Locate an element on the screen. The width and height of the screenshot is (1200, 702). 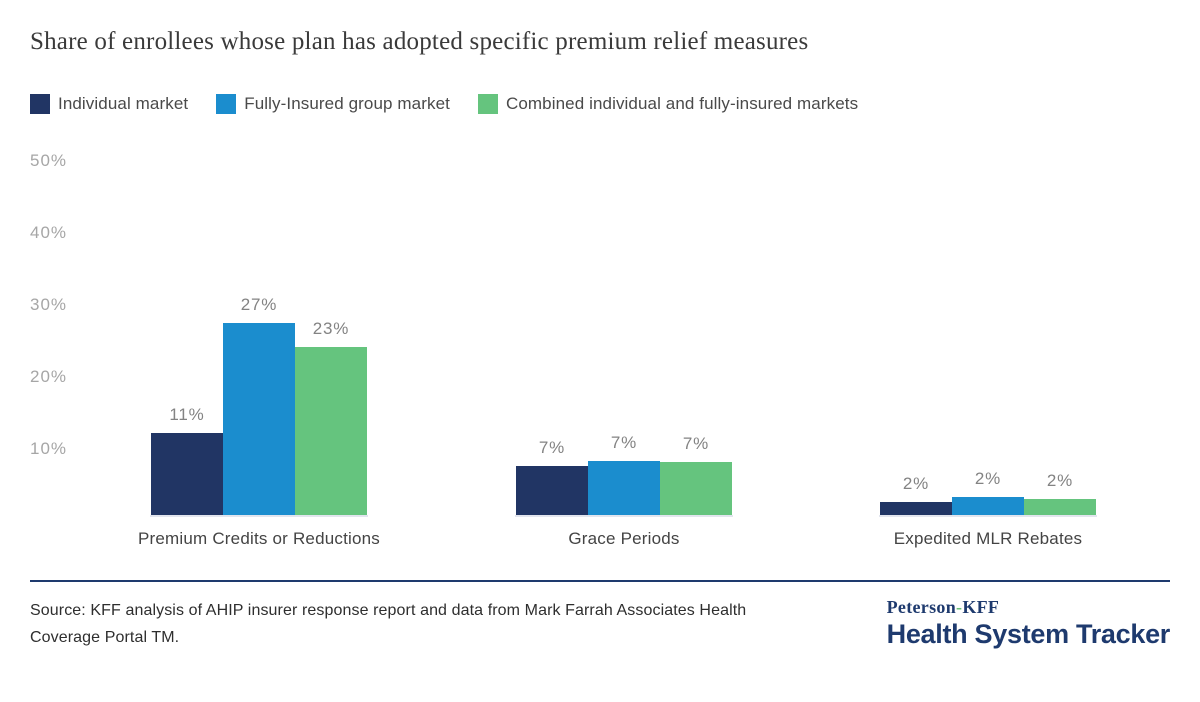
y-axis-label: 10% is located at coordinates (49, 448).